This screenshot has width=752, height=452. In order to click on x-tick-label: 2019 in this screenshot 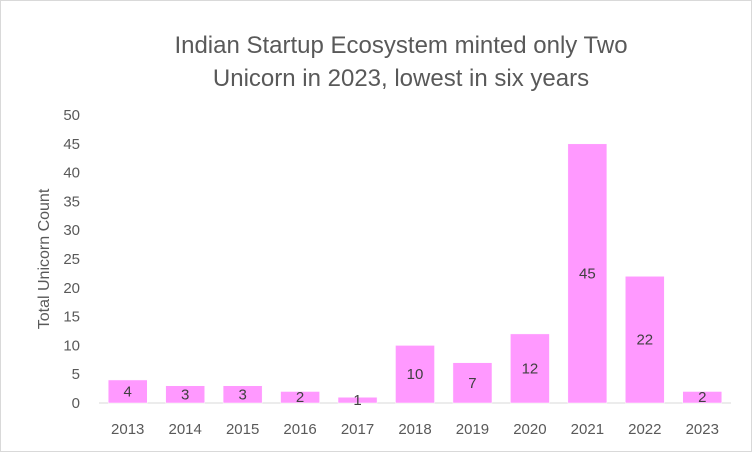, I will do `click(472, 429)`.